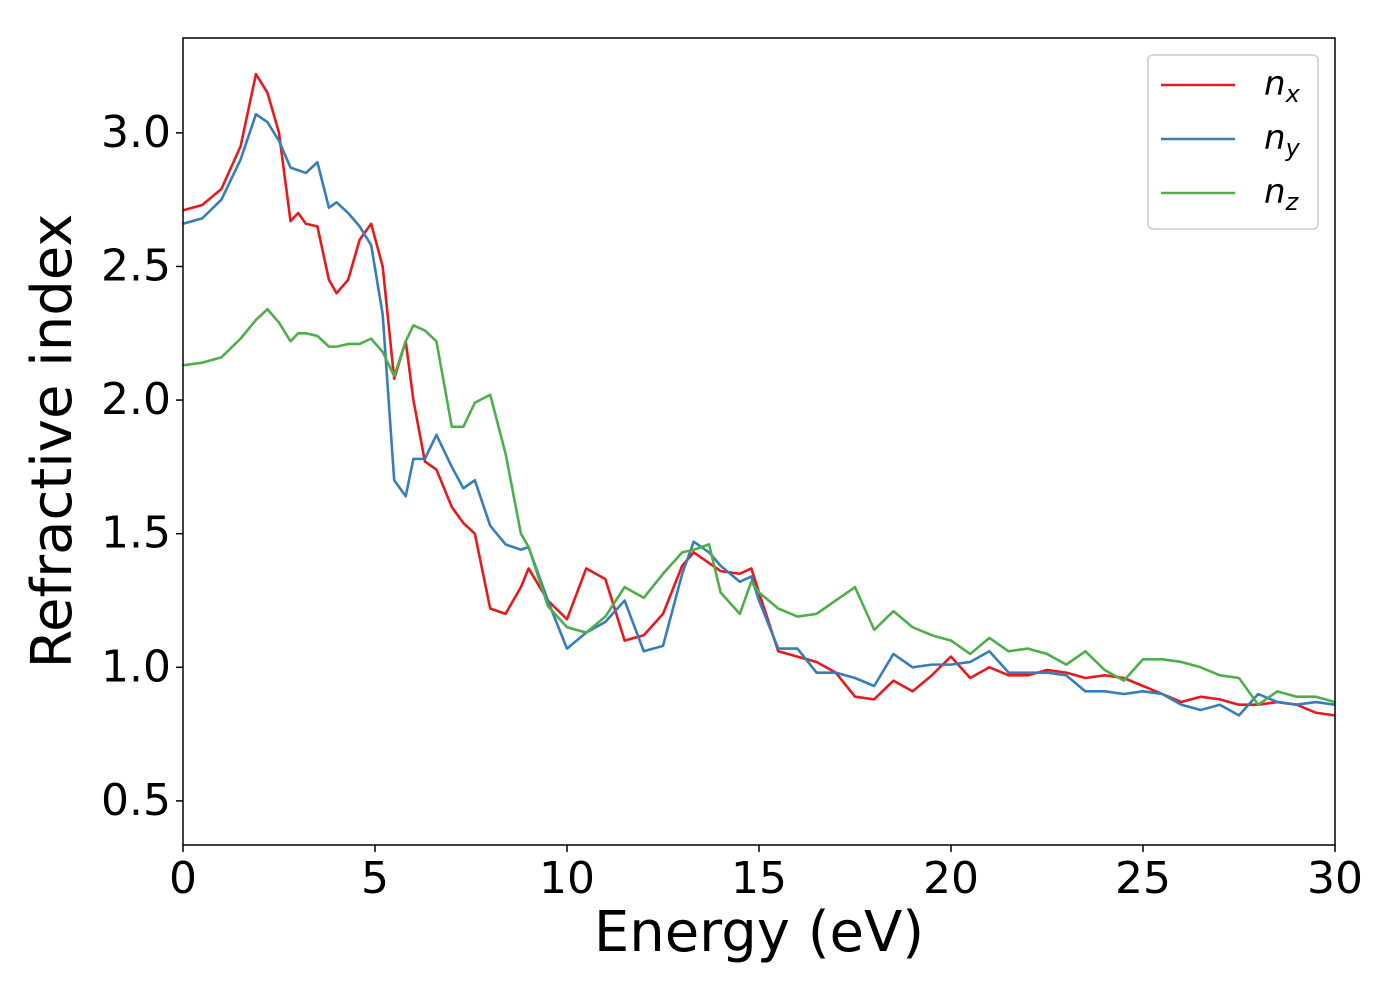 The image size is (1400, 1000). I want to click on x-tick-label: 20, so click(951, 878).